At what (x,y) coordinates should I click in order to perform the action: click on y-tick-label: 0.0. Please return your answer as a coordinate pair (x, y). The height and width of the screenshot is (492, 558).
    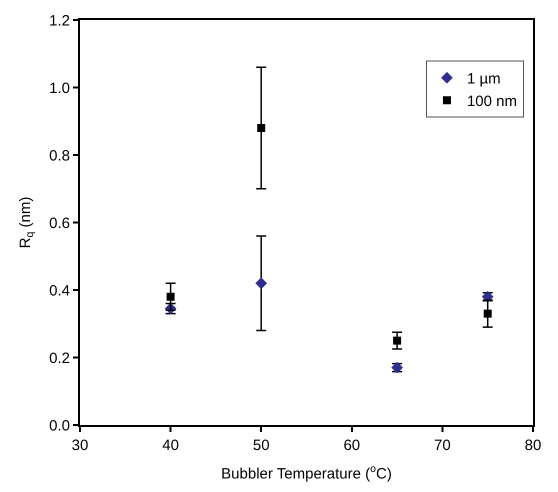
    Looking at the image, I should click on (59, 425).